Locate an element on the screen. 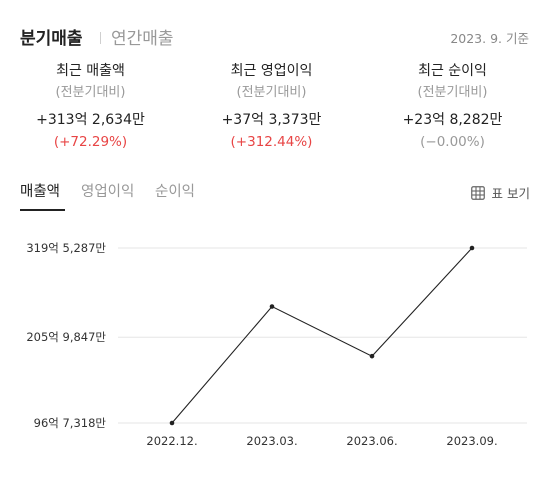 Image resolution: width=543 pixels, height=485 pixels. y-axis-labels: 319억 5,287만 205억 9,847만 96억 7,318만 is located at coordinates (66, 335).